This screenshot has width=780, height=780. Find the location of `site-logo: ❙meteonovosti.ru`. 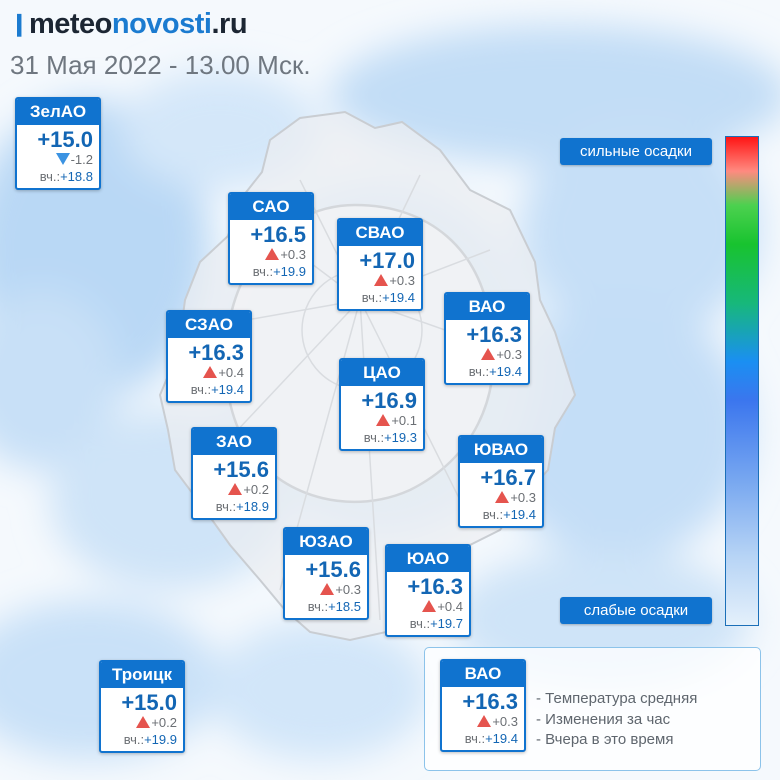

site-logo: ❙meteonovosti.ru is located at coordinates (129, 24).